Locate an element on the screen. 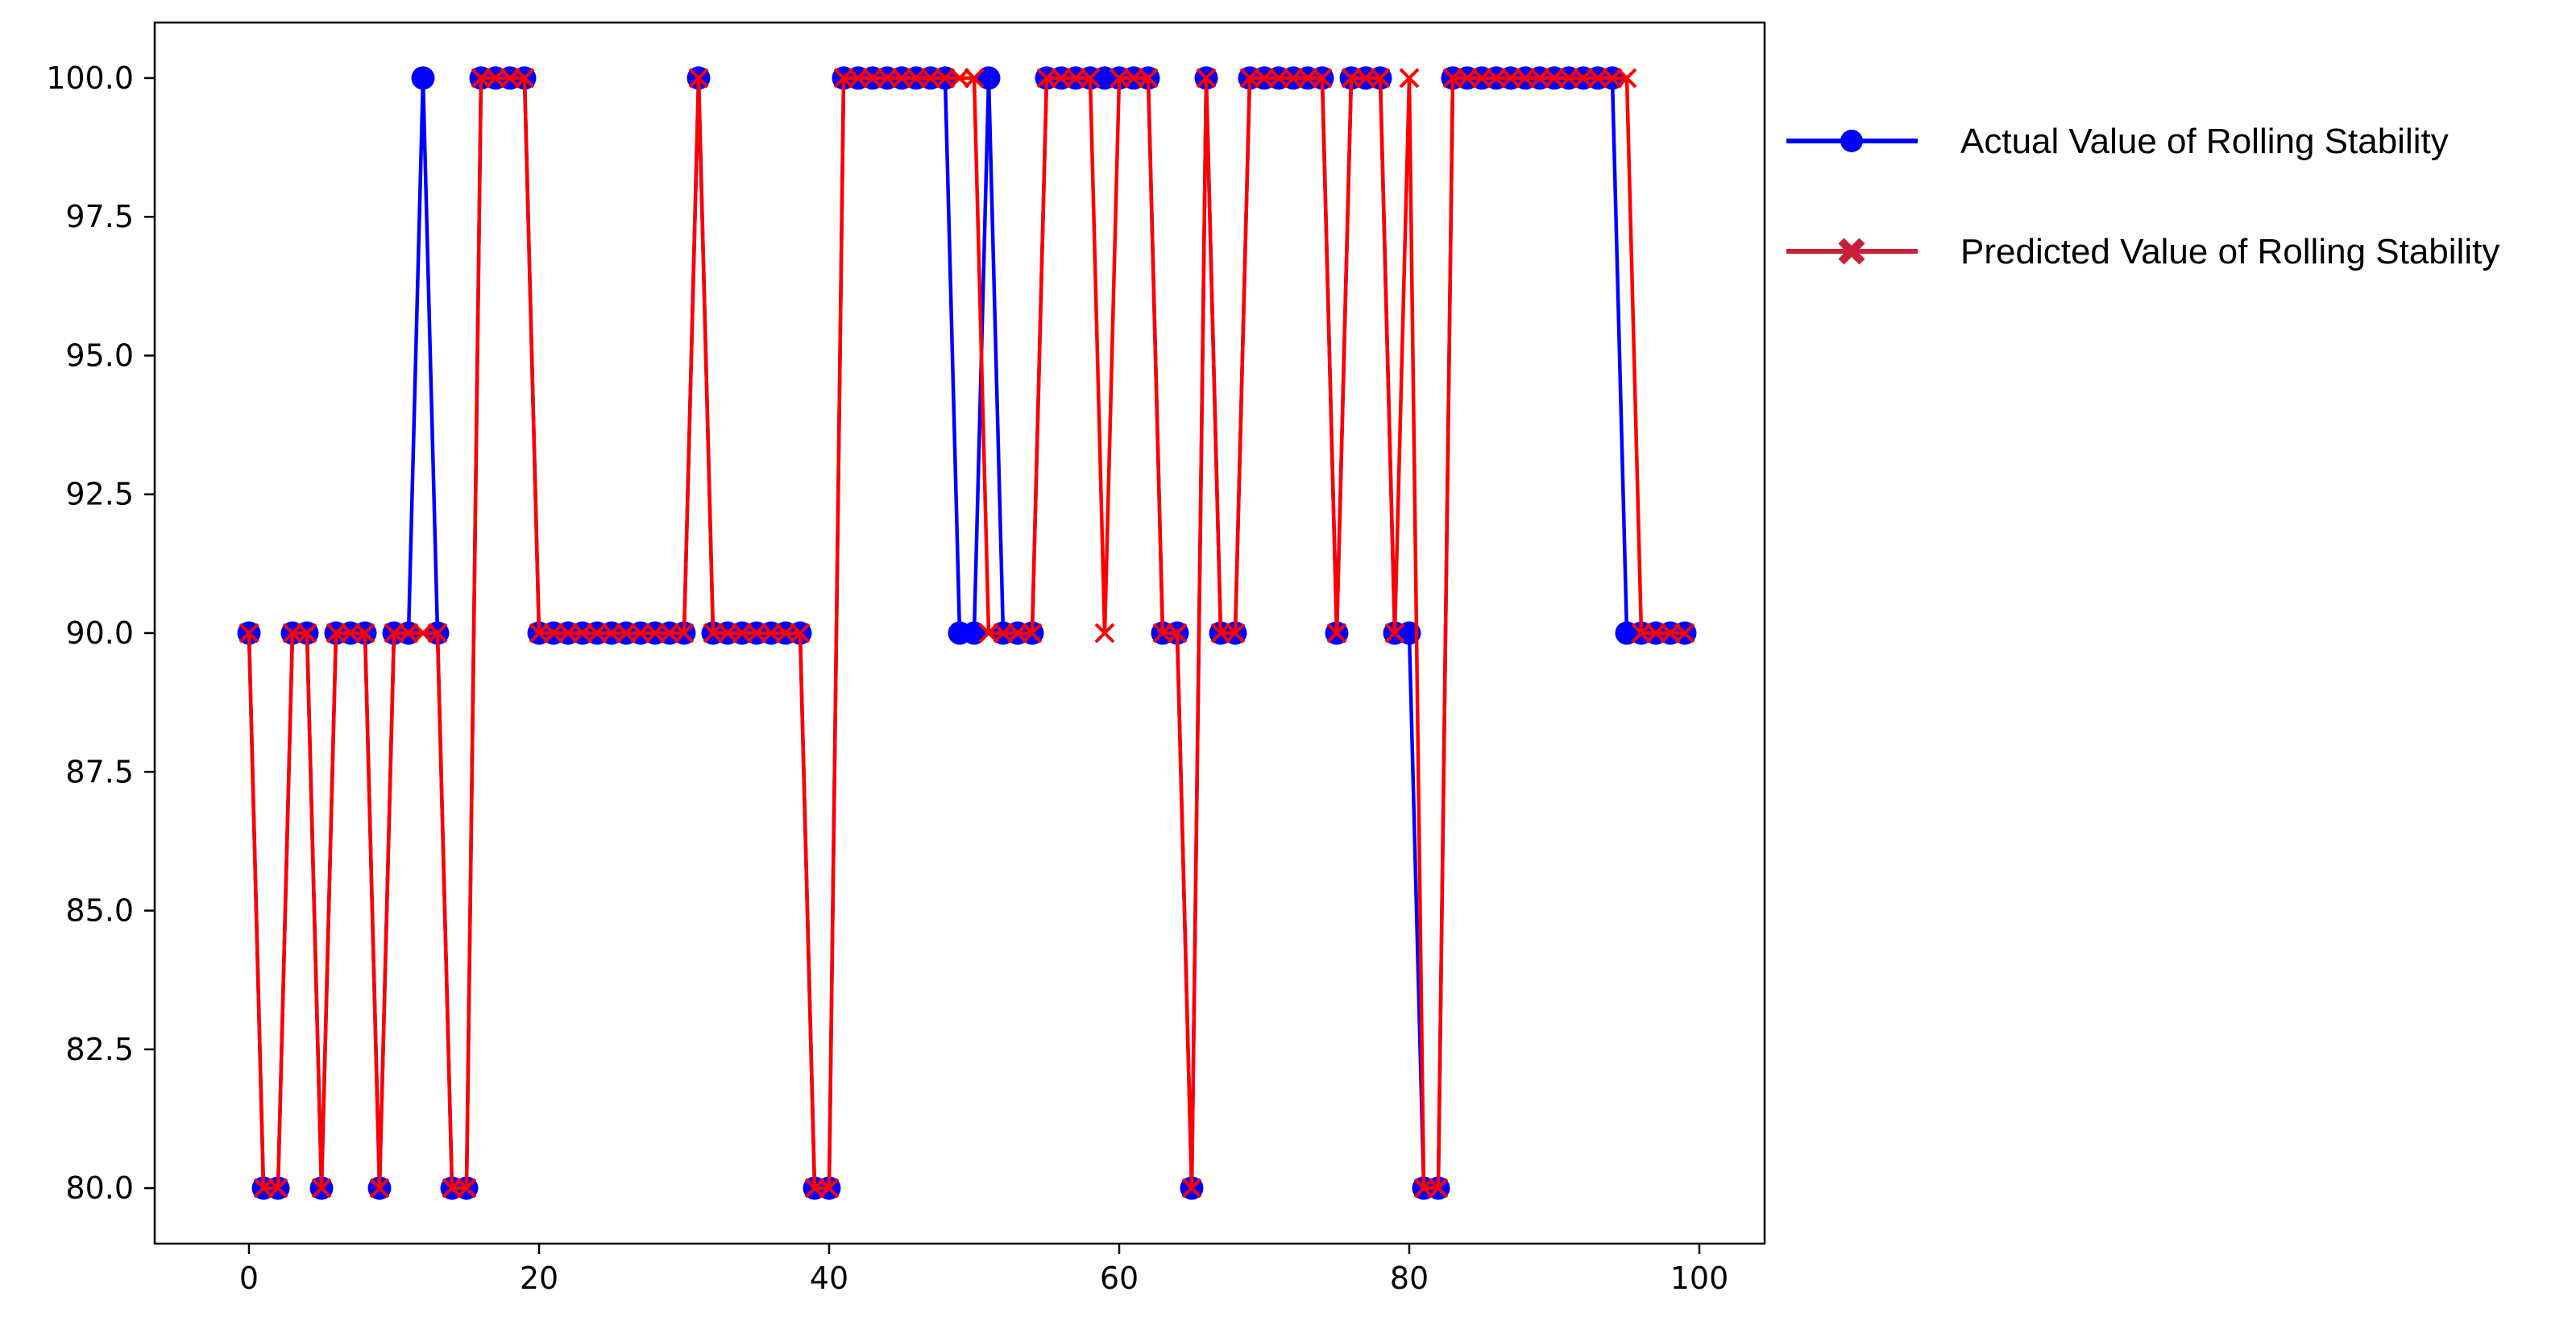 The width and height of the screenshot is (2576, 1329). x-tick-label: 80 is located at coordinates (1409, 1278).